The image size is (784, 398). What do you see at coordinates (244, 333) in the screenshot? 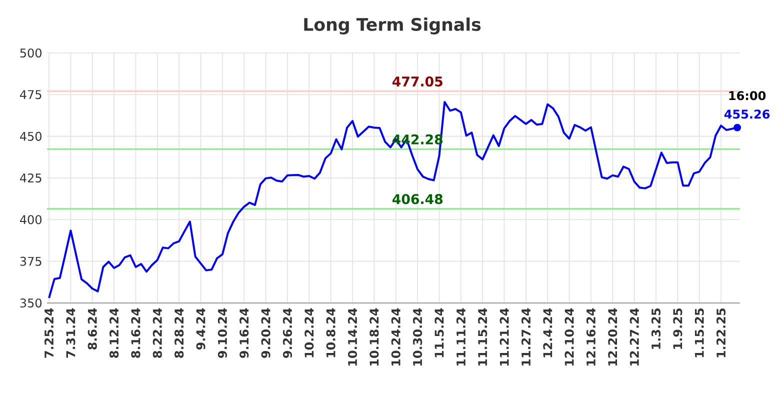
I see `x-tick-label: 9.16.24` at bounding box center [244, 333].